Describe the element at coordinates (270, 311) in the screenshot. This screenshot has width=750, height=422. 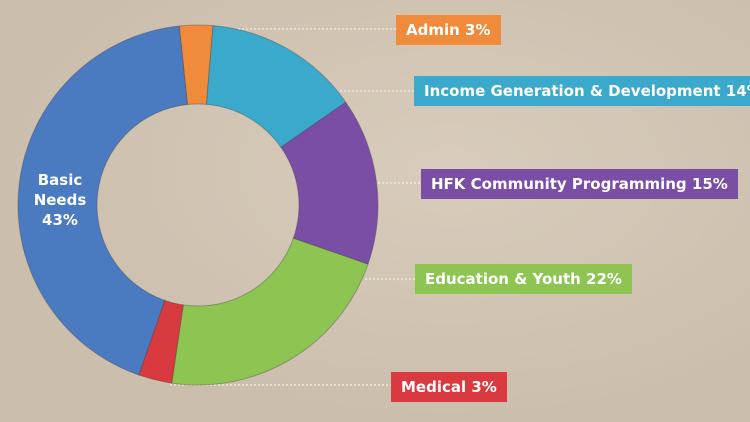
I see `slice-education-youth` at that location.